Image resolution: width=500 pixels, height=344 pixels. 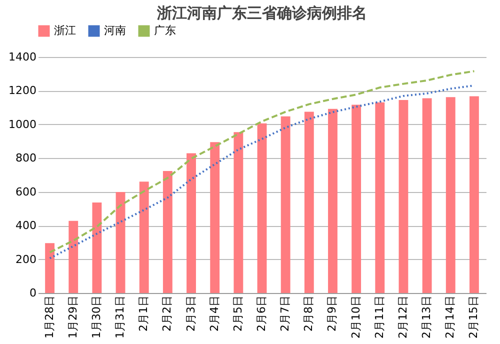 I want to click on x-tick-label: 2月10日, so click(x=355, y=317).